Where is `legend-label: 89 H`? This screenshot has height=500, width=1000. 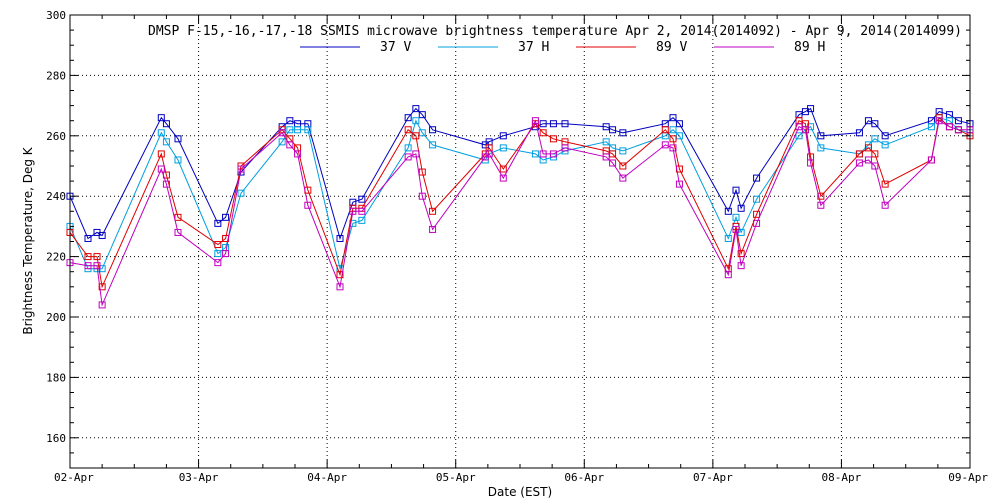 legend-label: 89 H is located at coordinates (809, 47).